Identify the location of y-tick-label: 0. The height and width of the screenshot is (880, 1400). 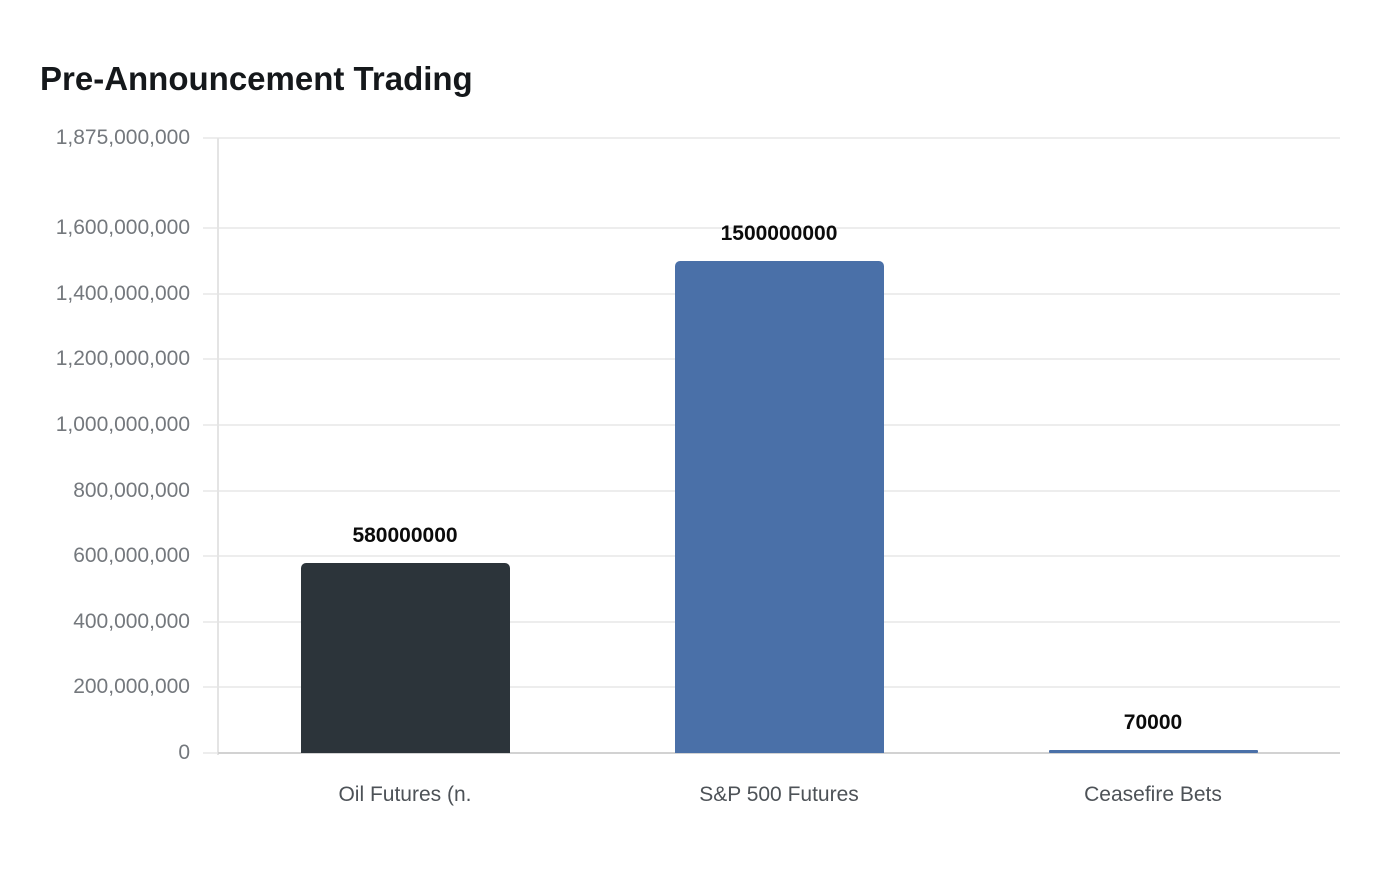
(184, 752).